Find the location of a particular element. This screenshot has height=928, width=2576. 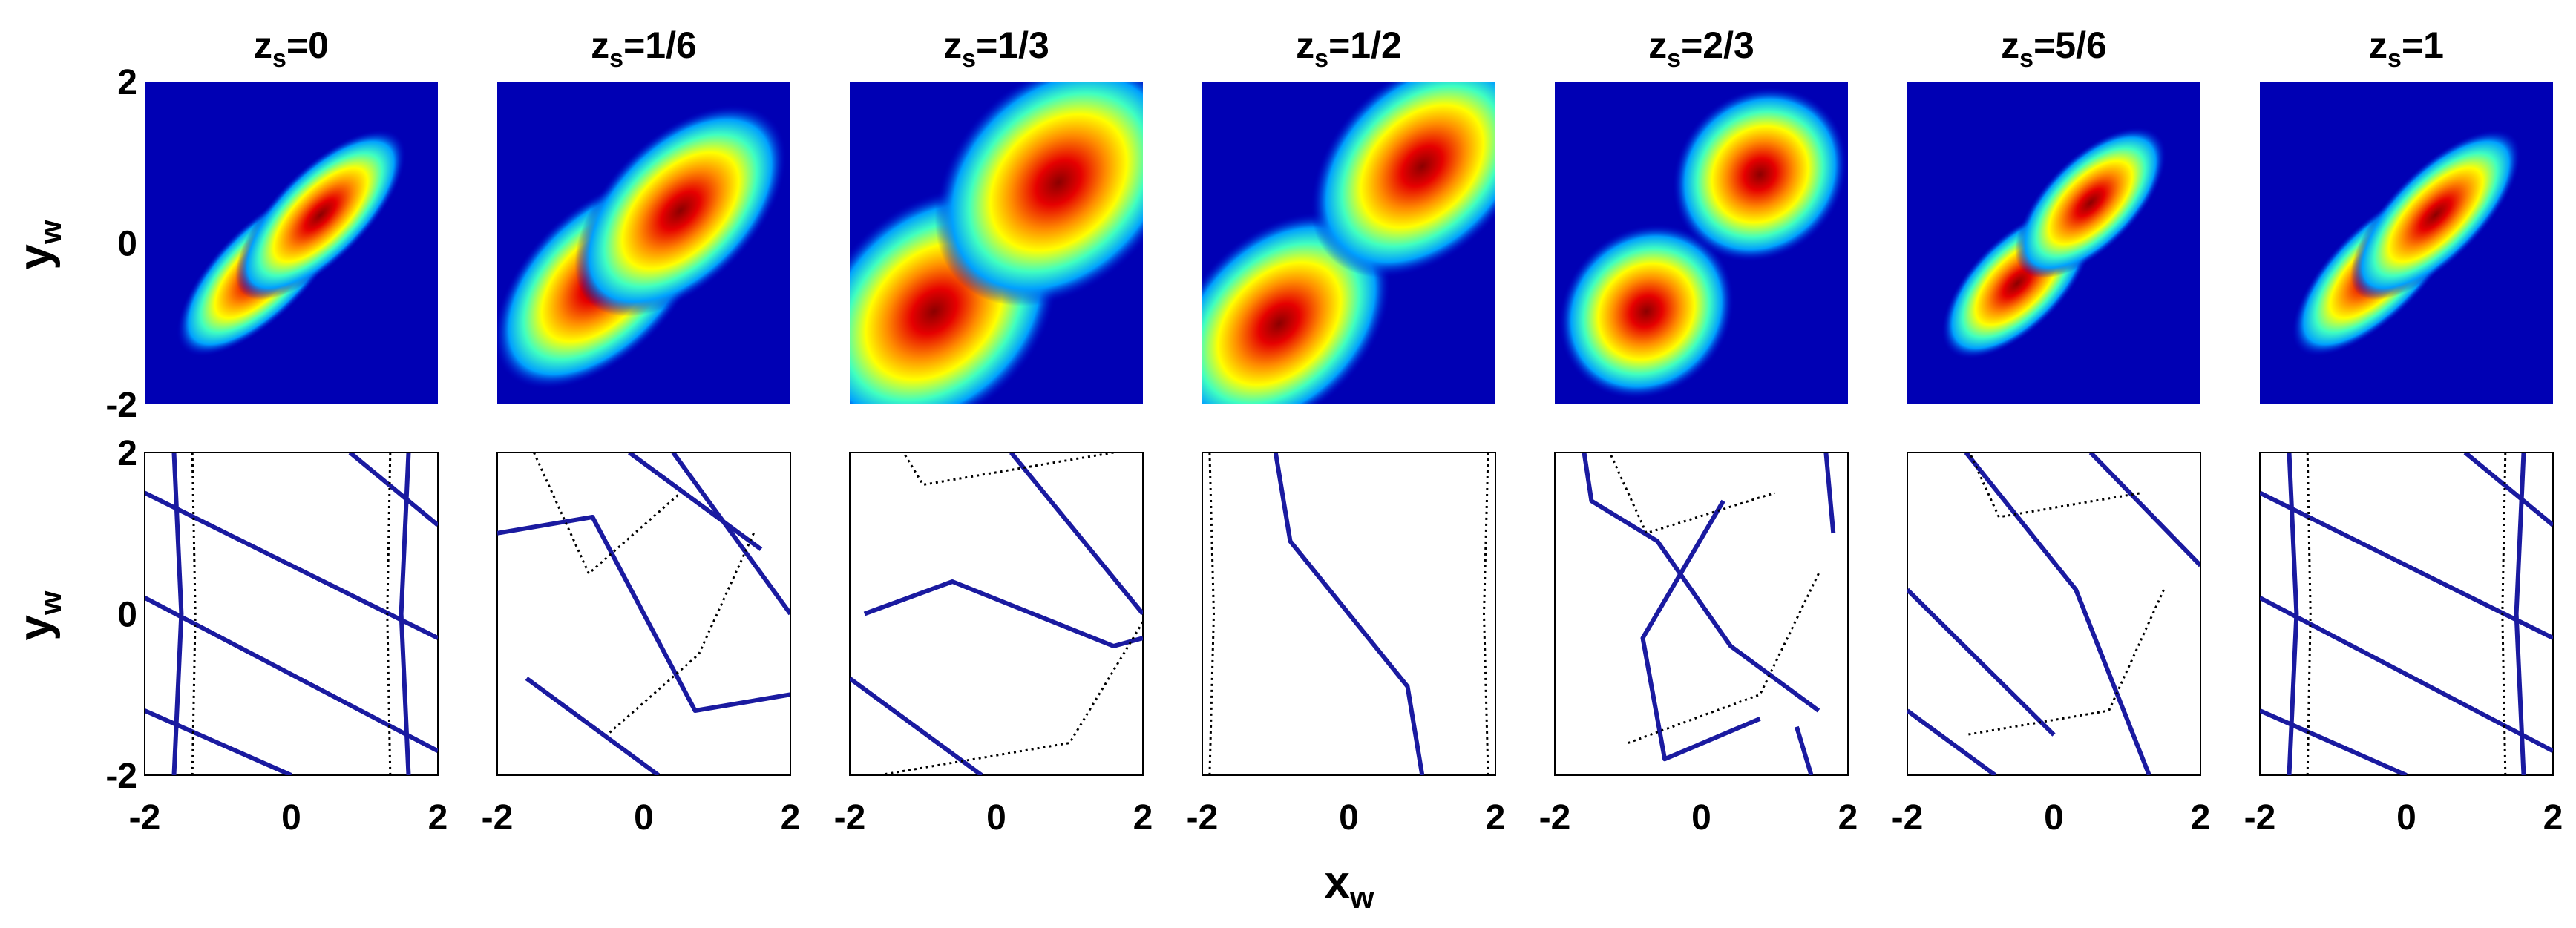

panel-title-2: zs=1/3 is located at coordinates (996, 49).